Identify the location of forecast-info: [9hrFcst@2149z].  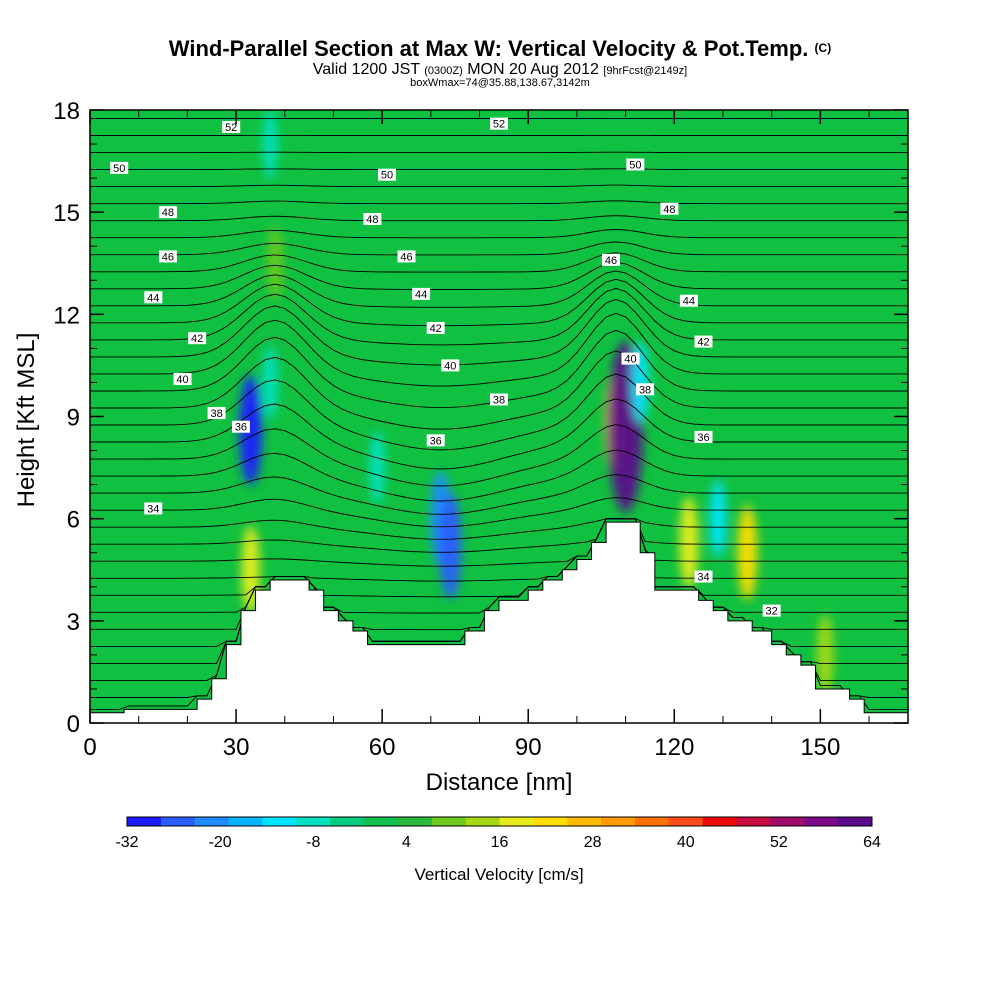
(645, 71).